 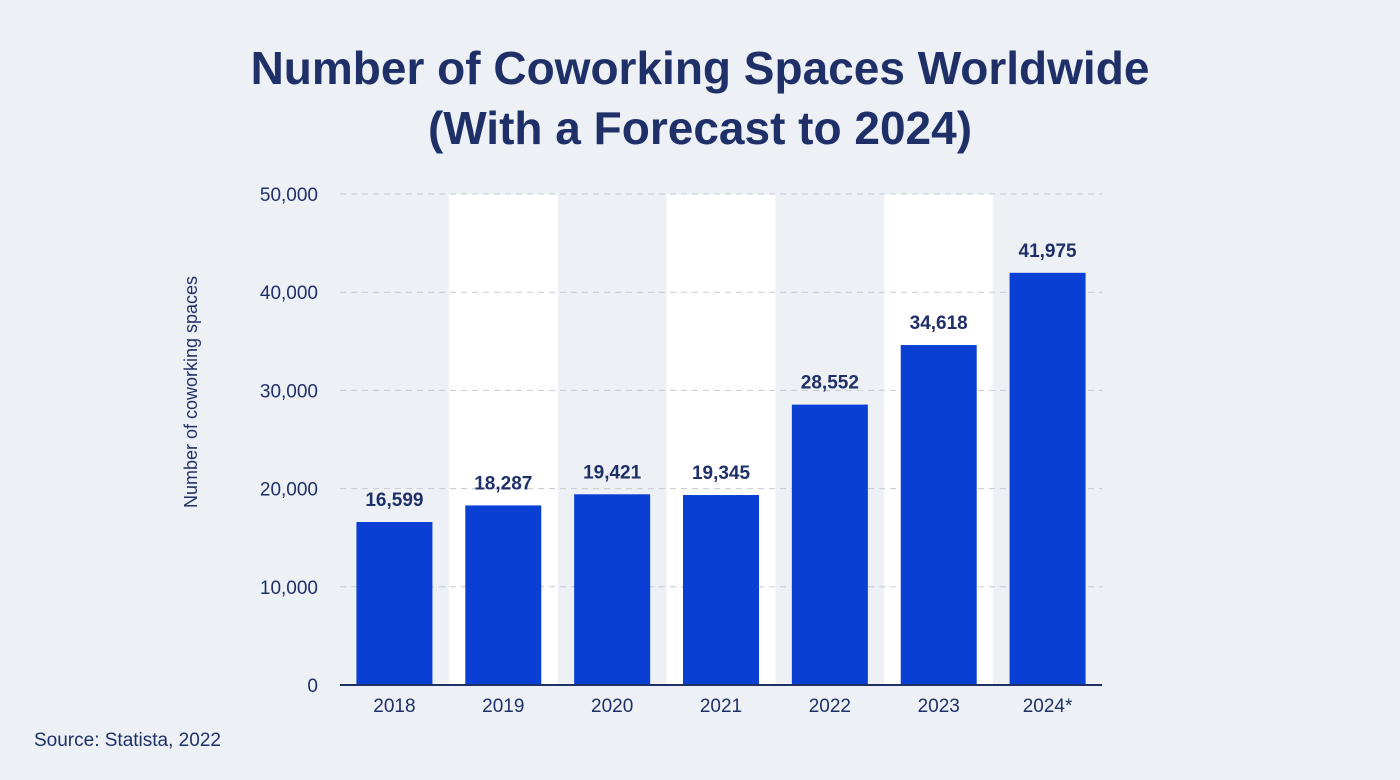 I want to click on source-note: Source: Statista, 2022, so click(x=127, y=740).